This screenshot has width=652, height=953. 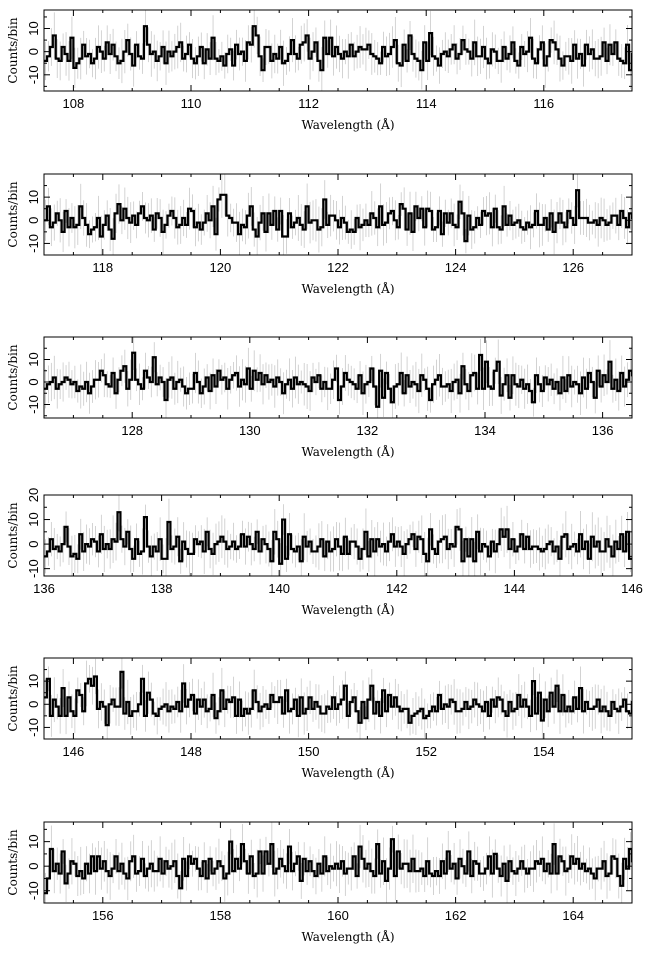 What do you see at coordinates (132, 430) in the screenshot?
I see `x-tick-label: 128` at bounding box center [132, 430].